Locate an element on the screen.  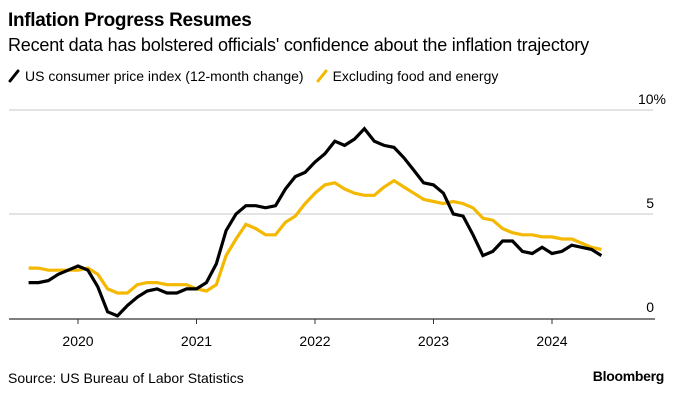
x-tick-label: 2023 is located at coordinates (433, 341).